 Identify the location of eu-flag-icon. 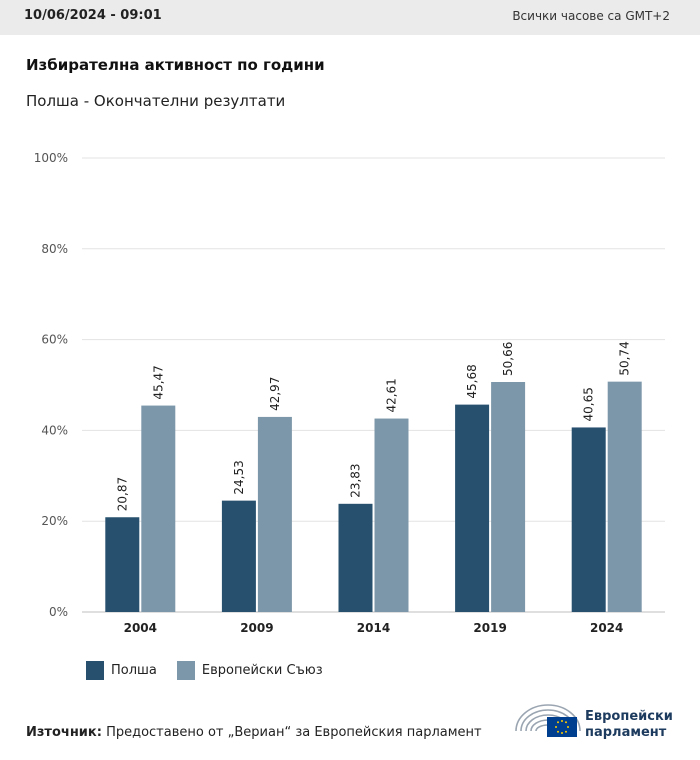
(562, 727).